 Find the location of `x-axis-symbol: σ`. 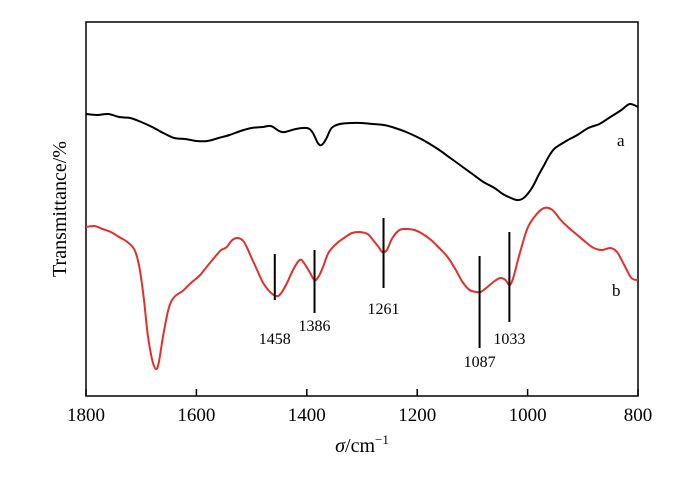

x-axis-symbol: σ is located at coordinates (340, 446).